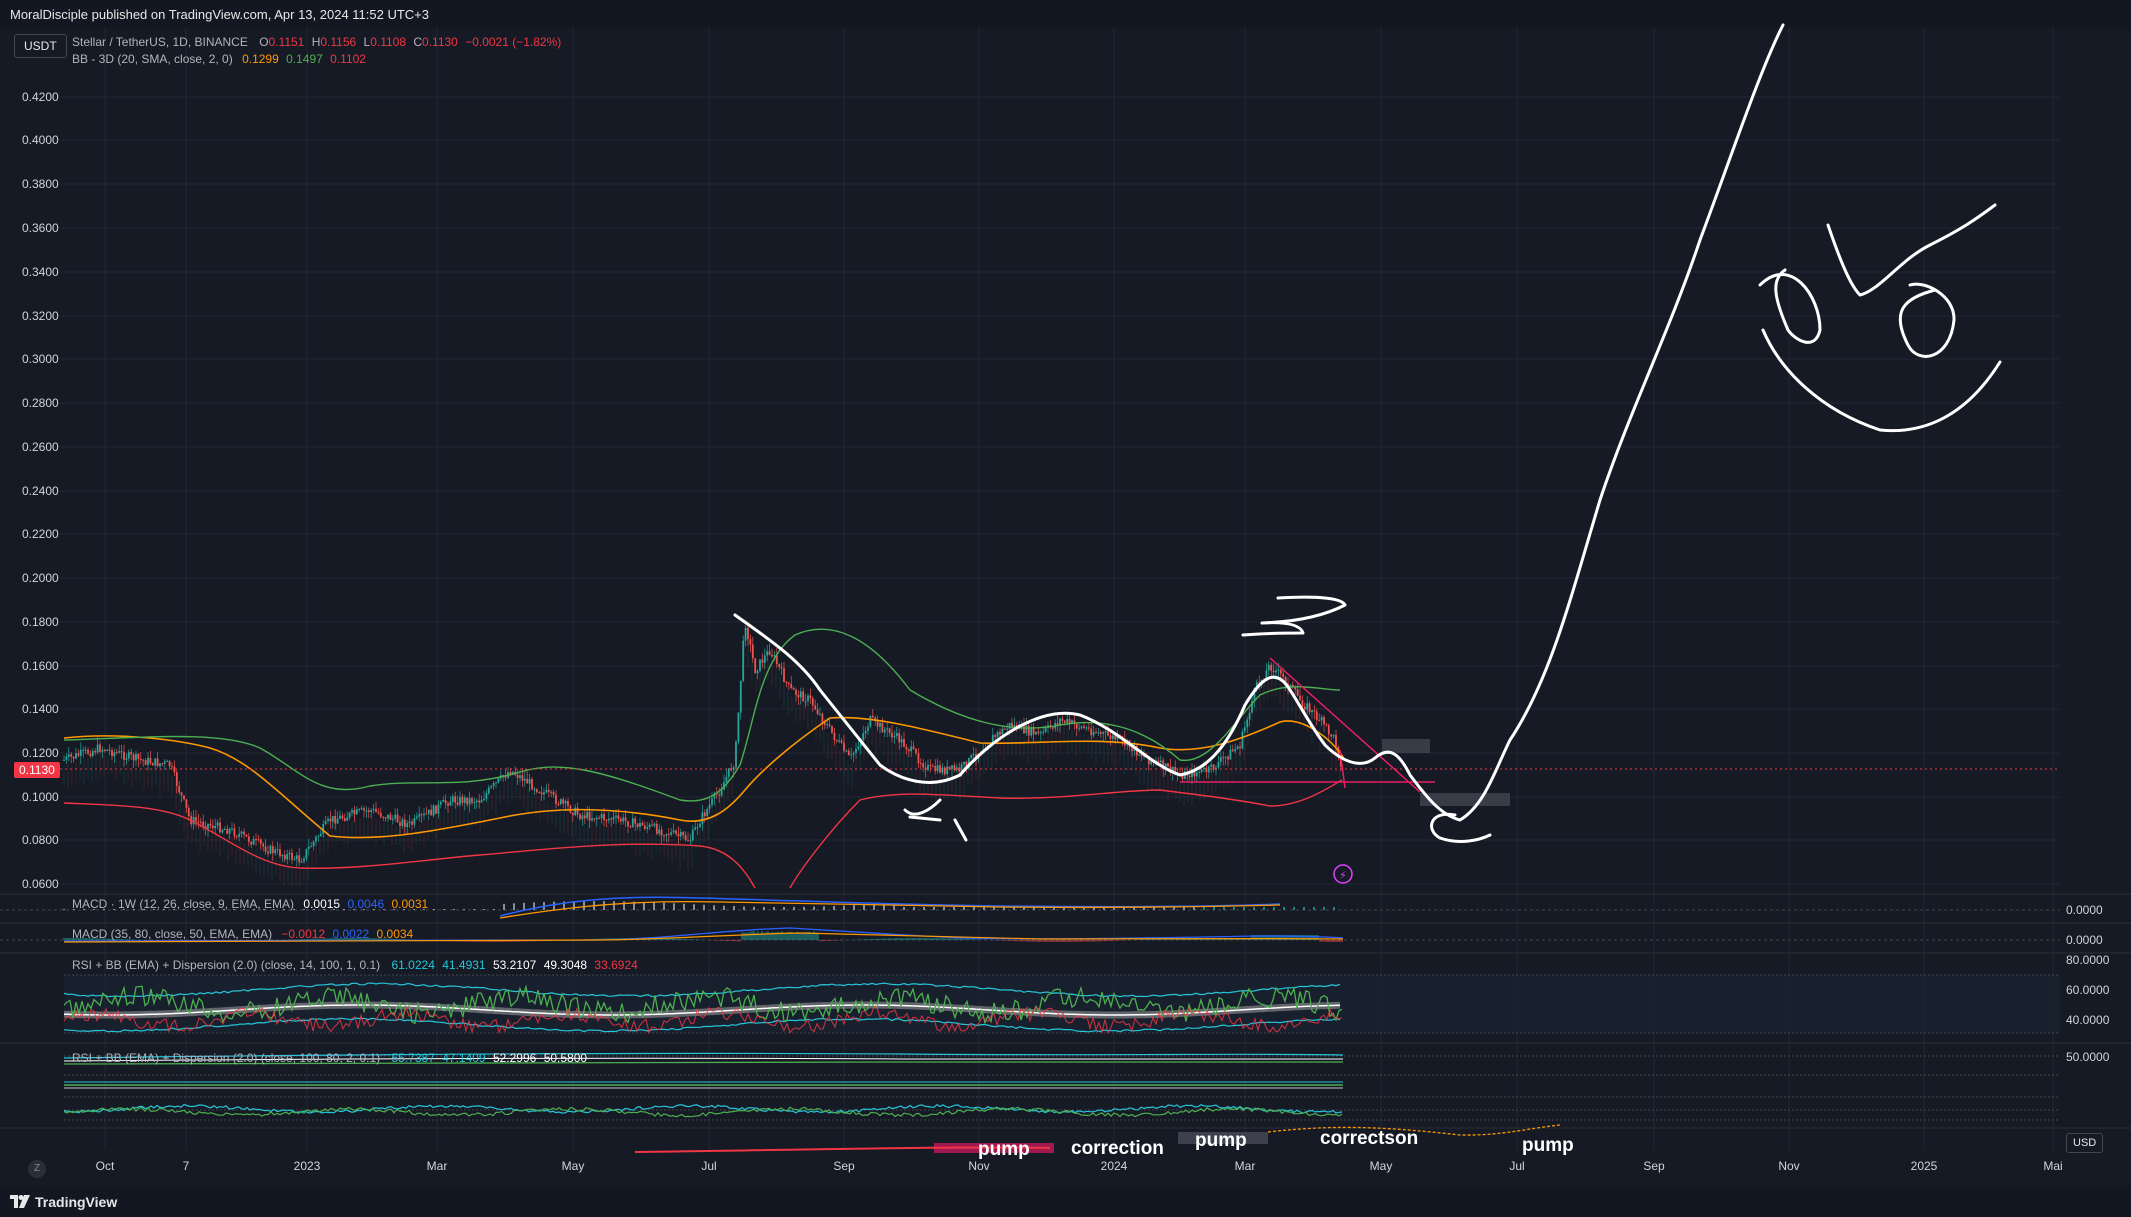 Image resolution: width=2131 pixels, height=1217 pixels. What do you see at coordinates (1548, 1145) in the screenshot?
I see `note-pump-3: pump` at bounding box center [1548, 1145].